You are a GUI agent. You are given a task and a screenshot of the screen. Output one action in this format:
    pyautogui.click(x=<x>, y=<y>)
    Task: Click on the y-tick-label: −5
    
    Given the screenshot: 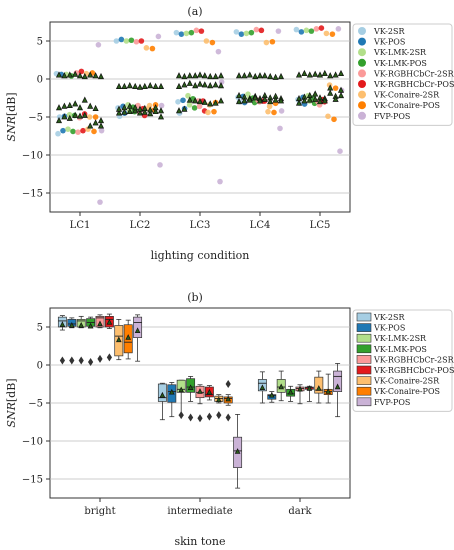 What is the action you would take?
    pyautogui.click(x=35, y=404)
    